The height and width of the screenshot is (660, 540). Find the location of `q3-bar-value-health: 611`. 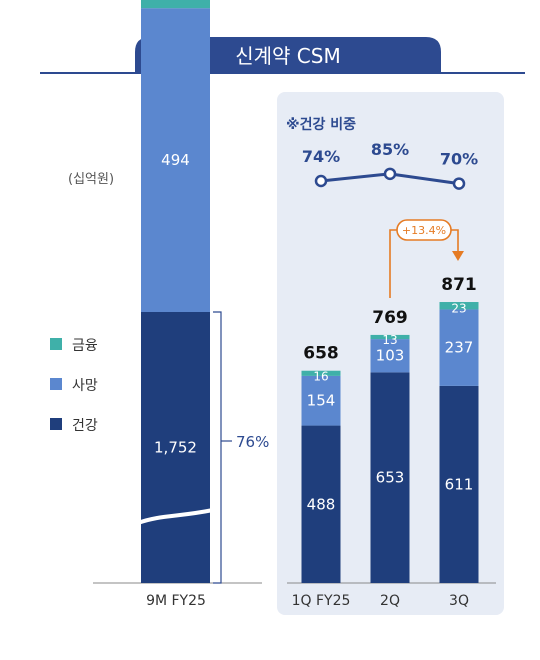

q3-bar-value-health: 611 is located at coordinates (459, 484).